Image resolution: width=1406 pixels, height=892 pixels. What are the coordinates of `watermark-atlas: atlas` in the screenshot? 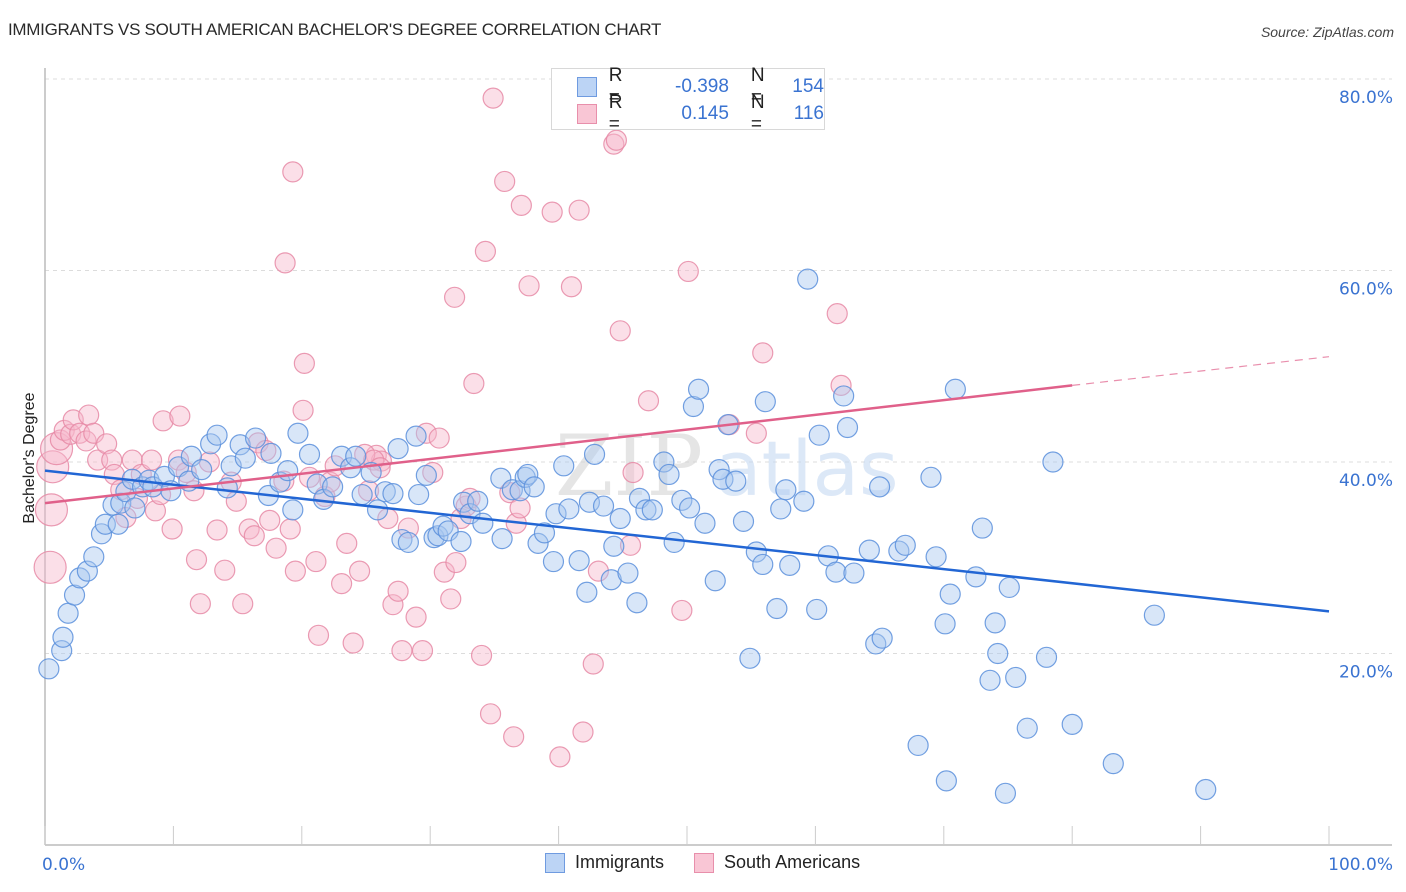 It's located at (807, 468).